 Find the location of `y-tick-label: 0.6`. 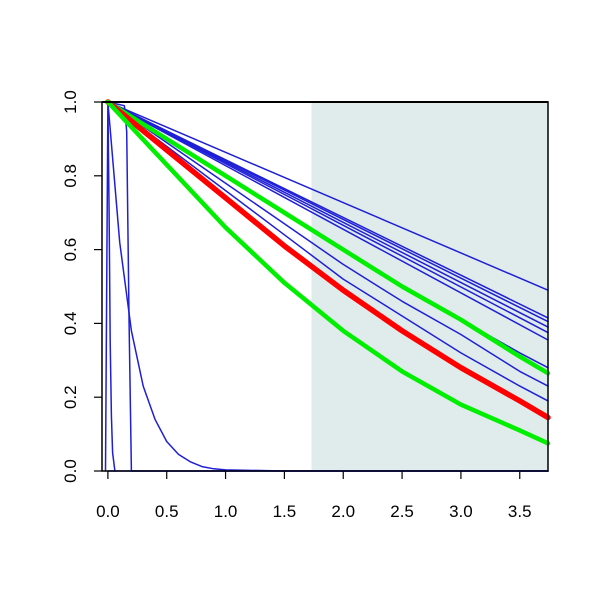

y-tick-label: 0.6 is located at coordinates (70, 250).